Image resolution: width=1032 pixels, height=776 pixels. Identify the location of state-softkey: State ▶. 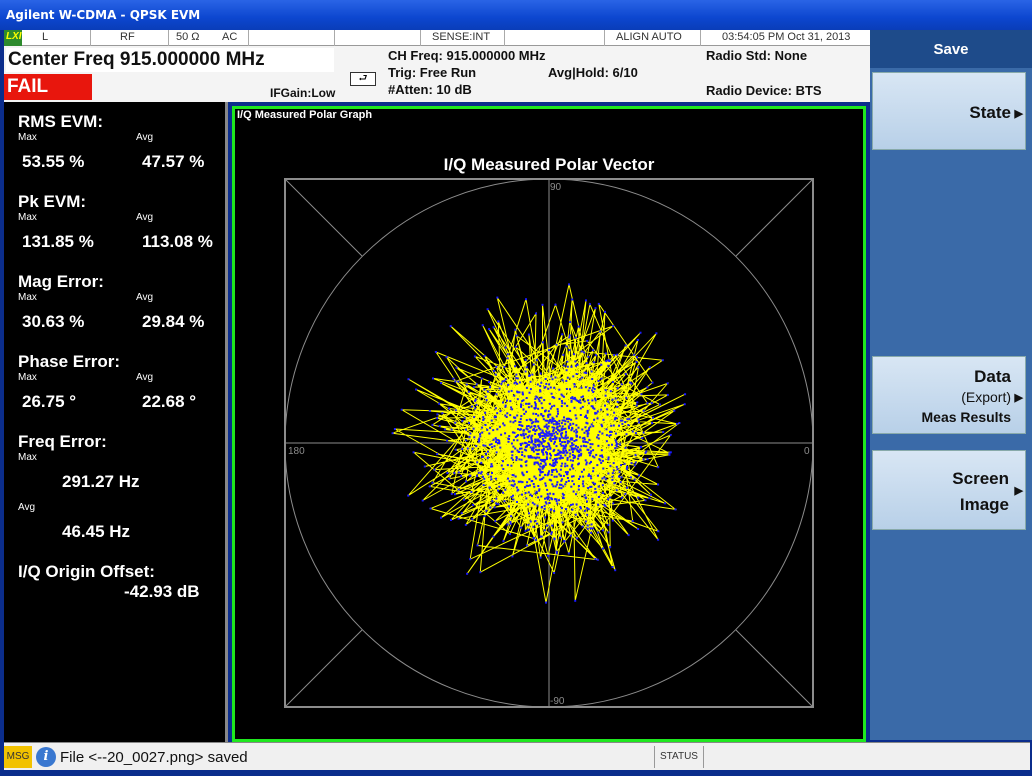
(949, 111).